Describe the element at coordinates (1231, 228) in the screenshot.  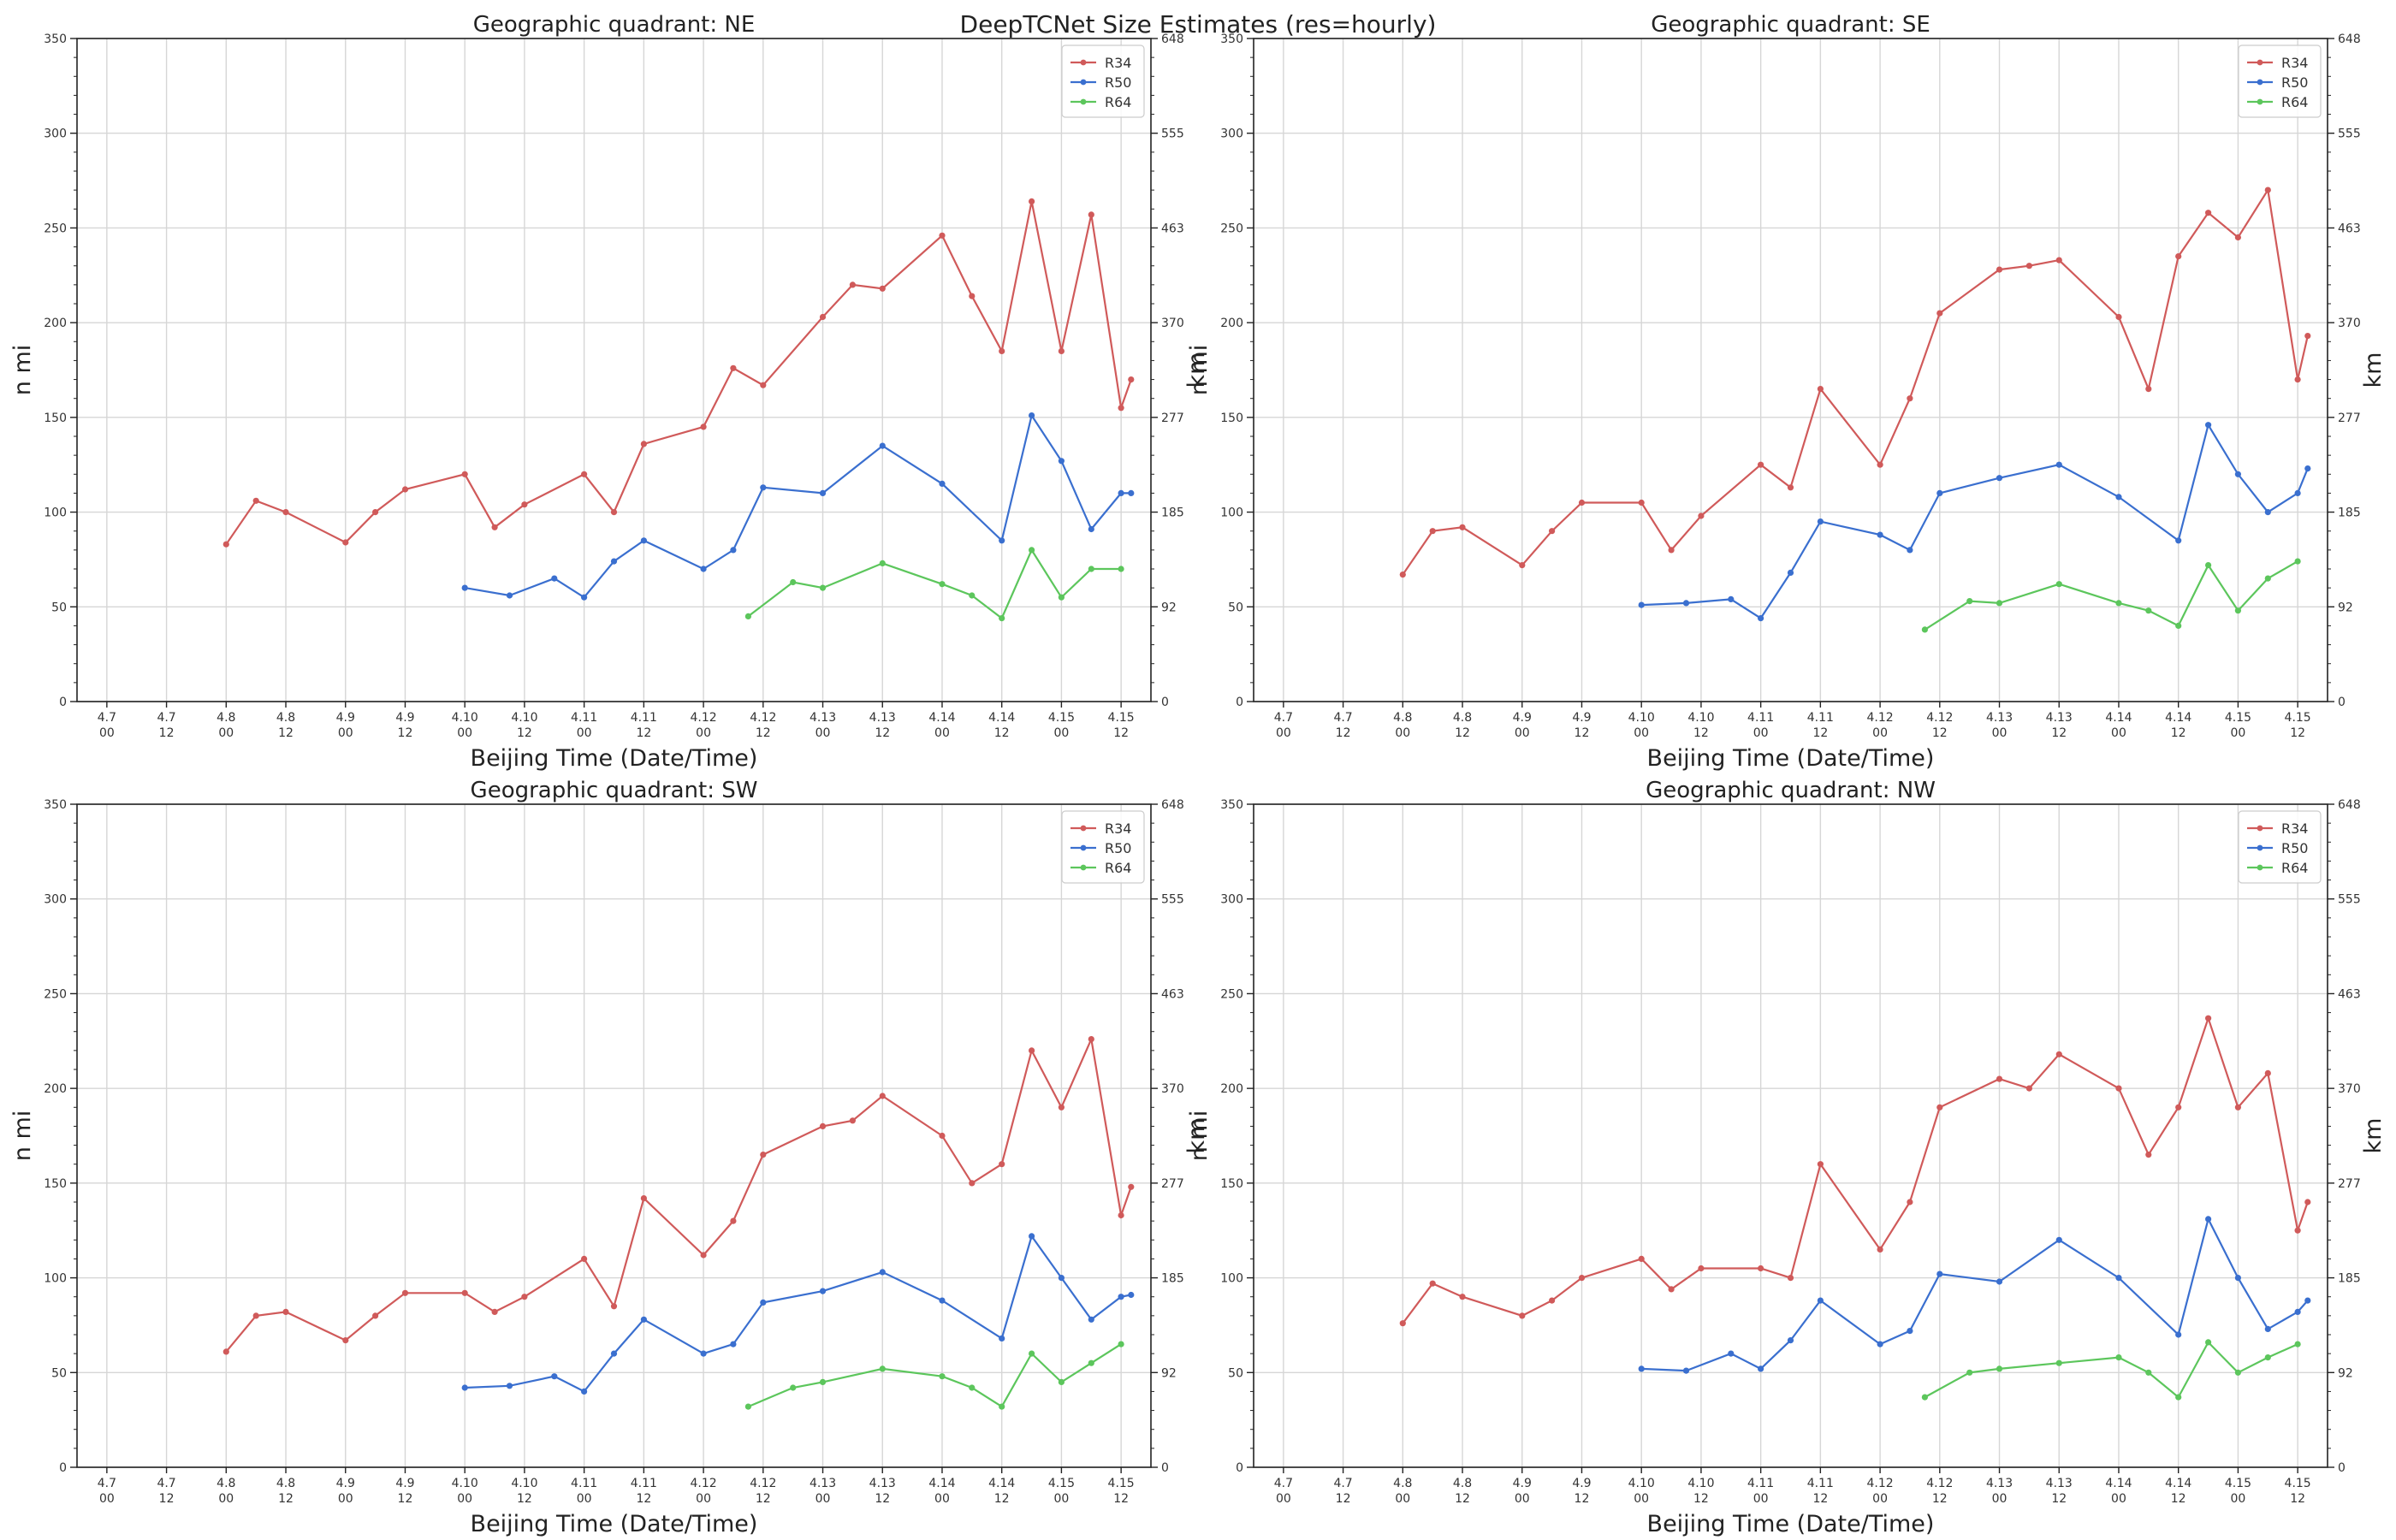
I see `y-tick-label: 250` at that location.